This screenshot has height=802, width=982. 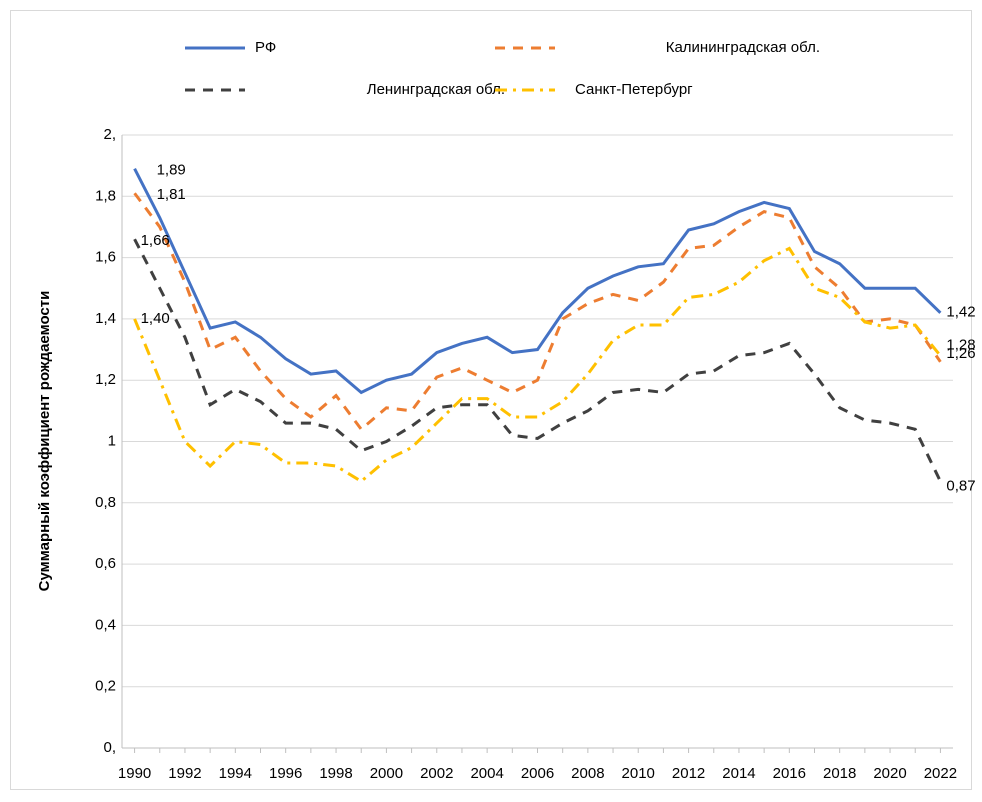 I want to click on y-tick-label: 1,6, so click(x=105, y=257).